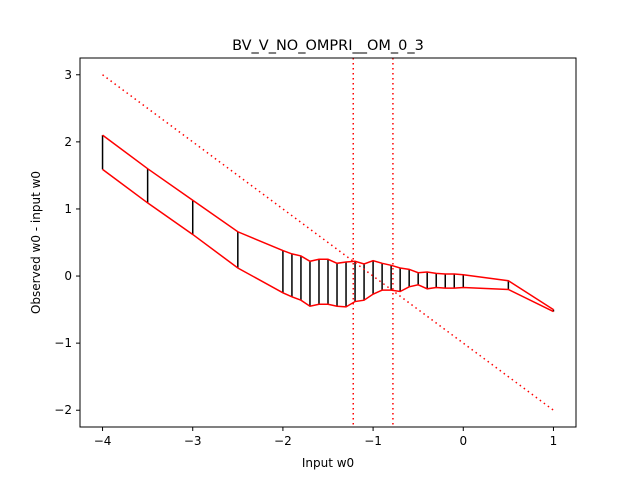 The image size is (640, 480). I want to click on x-tick-label: −3, so click(193, 441).